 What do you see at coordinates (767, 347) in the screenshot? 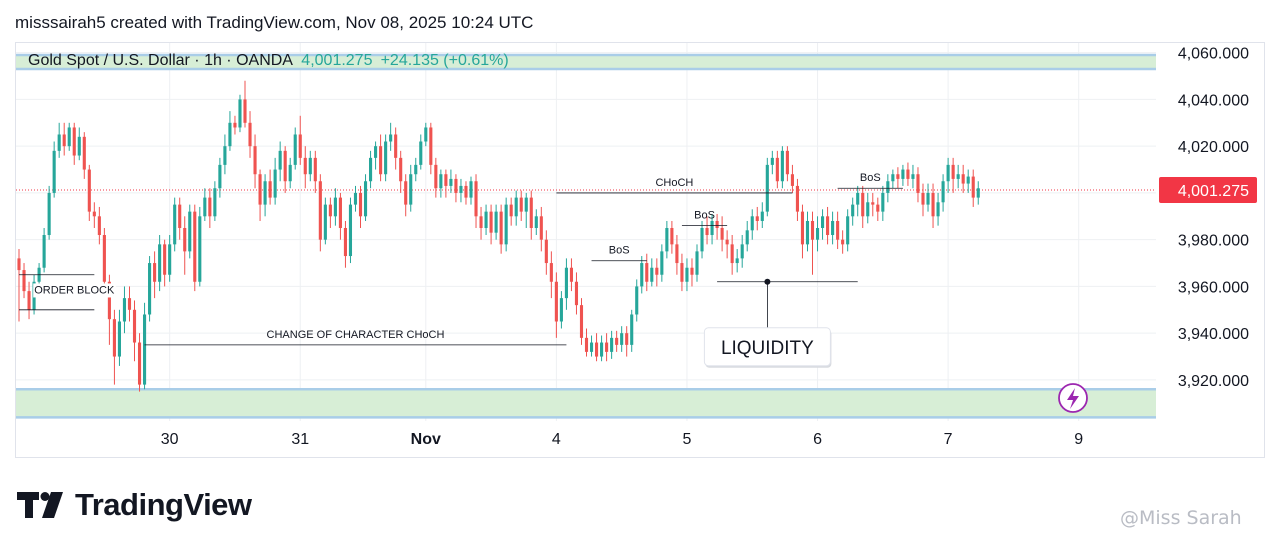
I see `liquidity-box` at bounding box center [767, 347].